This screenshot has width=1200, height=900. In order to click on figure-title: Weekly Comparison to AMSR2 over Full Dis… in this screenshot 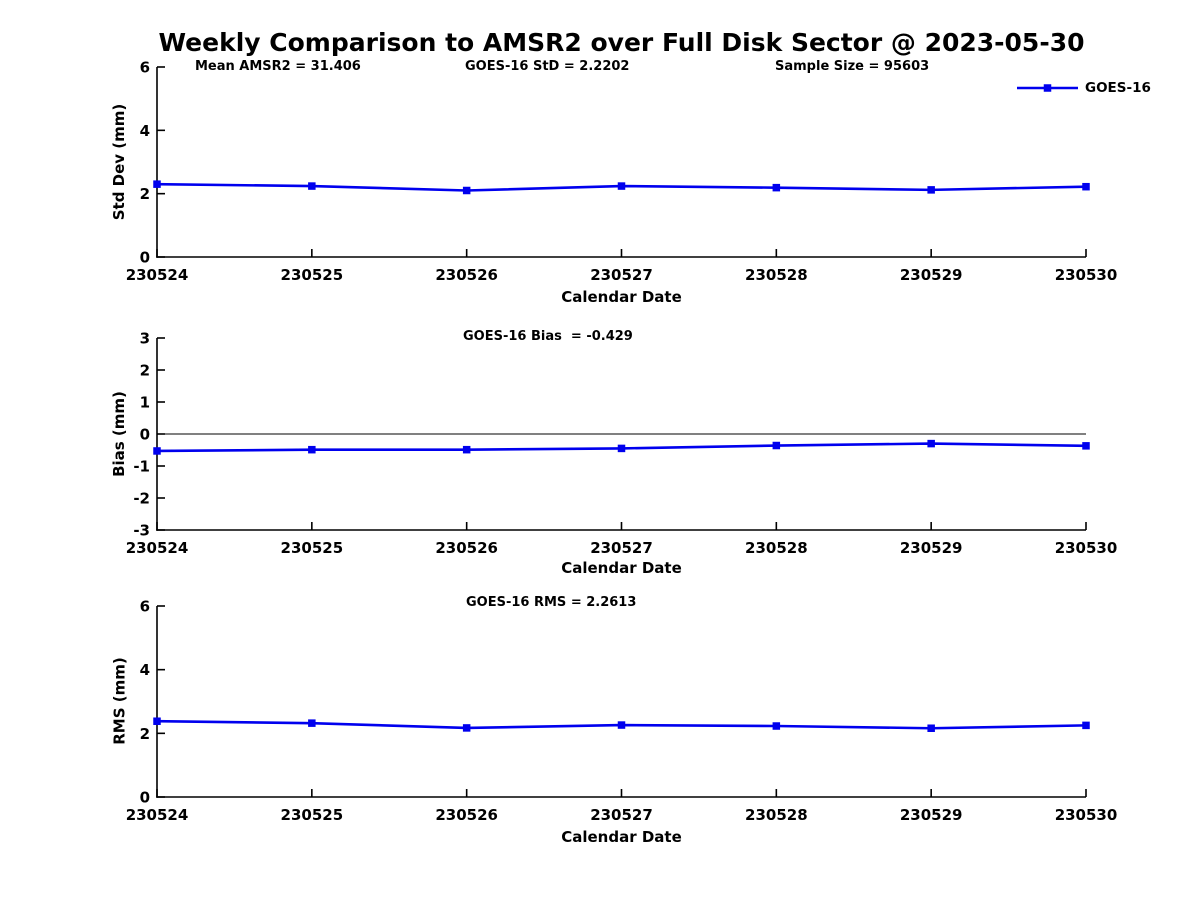, I will do `click(621, 42)`.